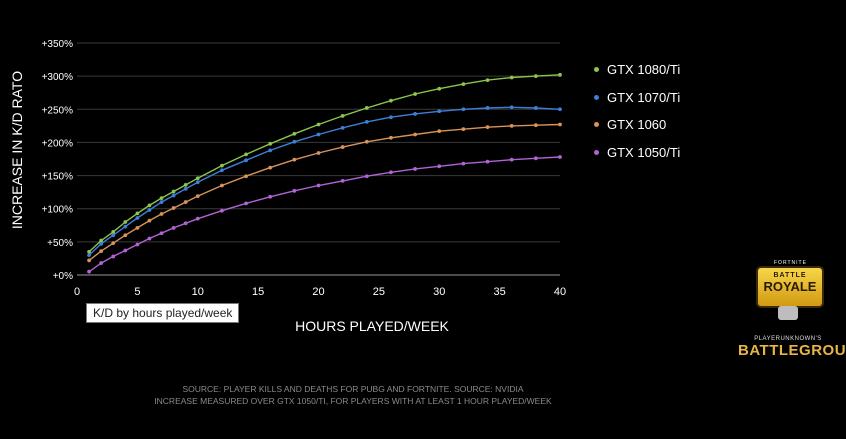  I want to click on legend-item-gtx-1070: GTX 1070/Ti, so click(637, 98).